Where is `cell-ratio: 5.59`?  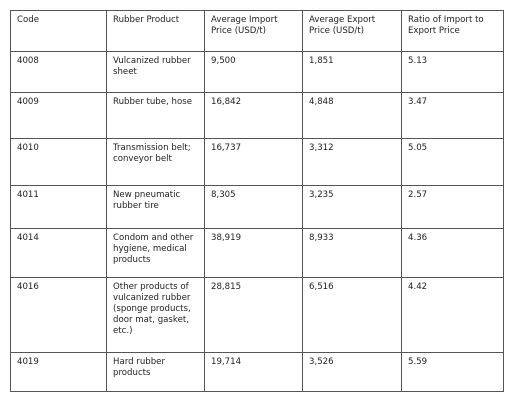 cell-ratio: 5.59 is located at coordinates (452, 372).